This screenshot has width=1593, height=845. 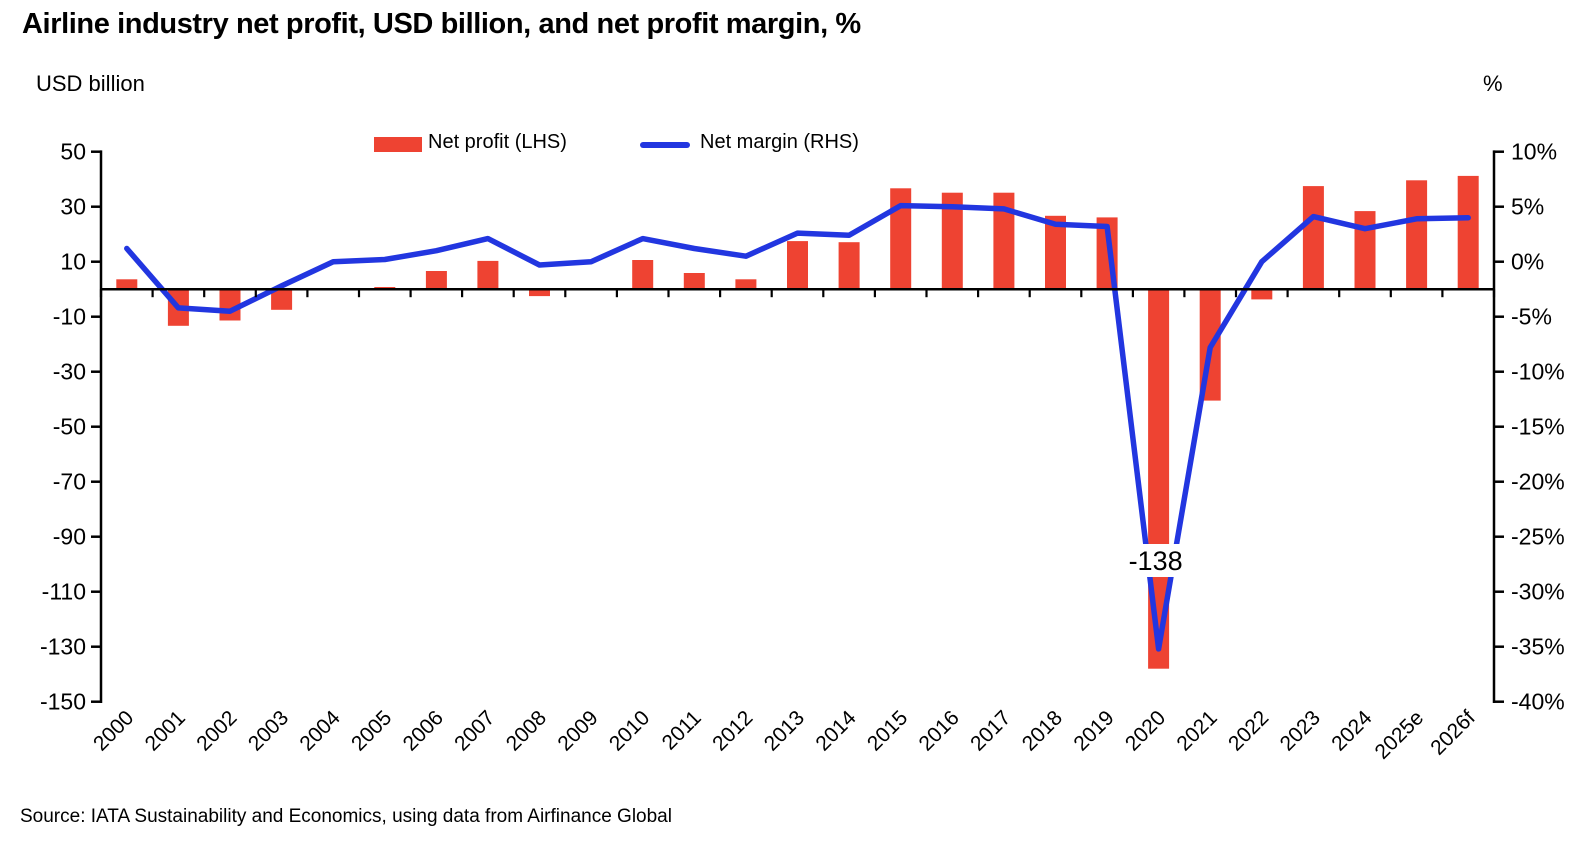 I want to click on year-label-2018: 2018, so click(x=1042, y=730).